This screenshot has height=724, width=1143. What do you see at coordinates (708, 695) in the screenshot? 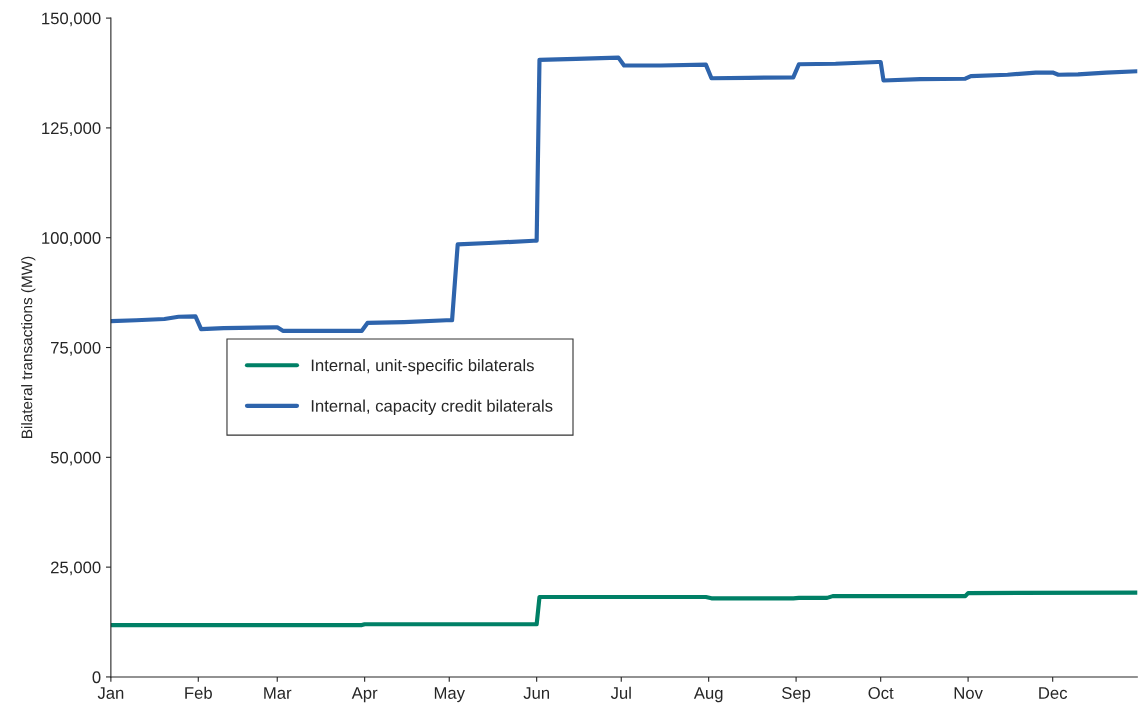
I see `x-tick-label: Aug` at bounding box center [708, 695].